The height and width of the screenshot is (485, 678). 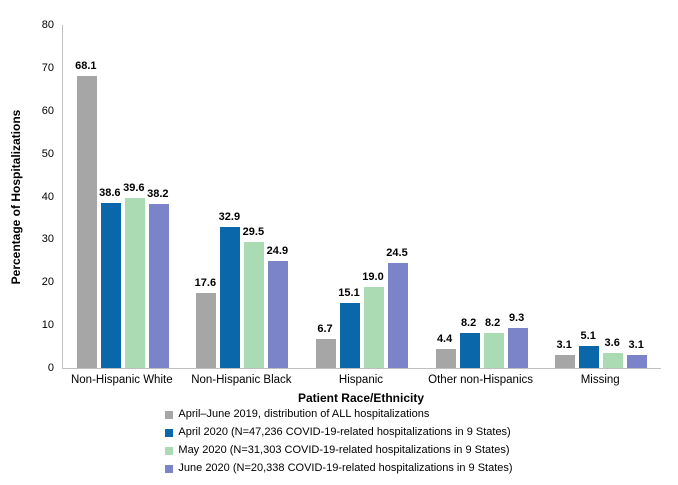 I want to click on category-label: Hispanic, so click(x=361, y=380).